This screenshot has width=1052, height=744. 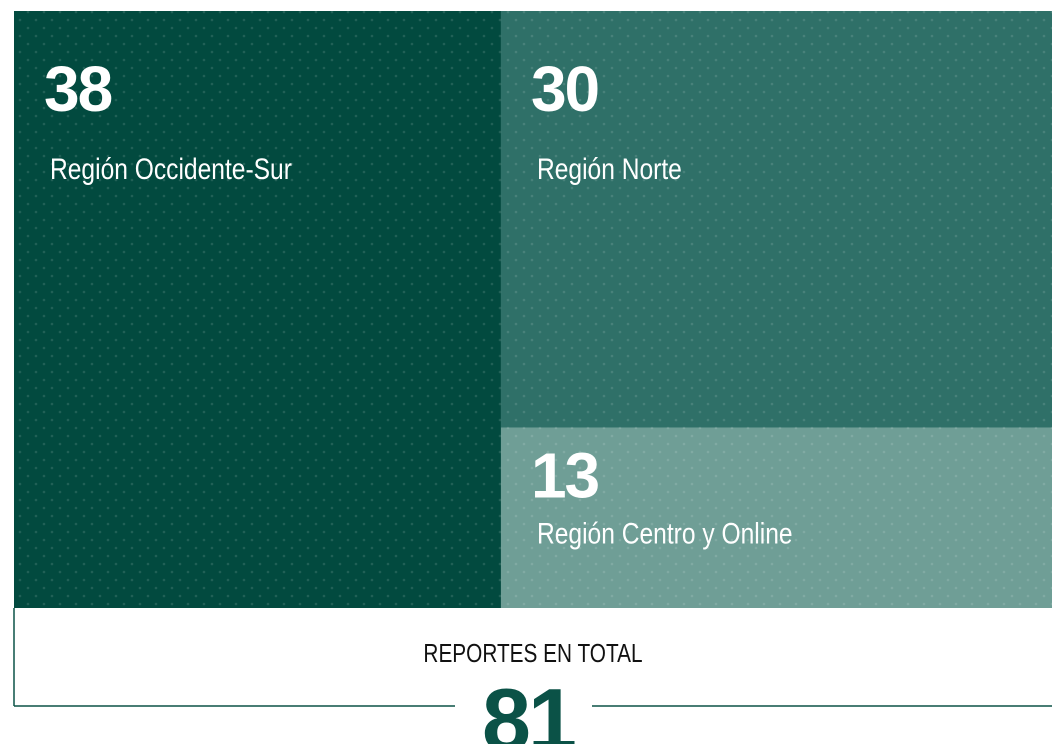 I want to click on total-value: 81, so click(x=528, y=707).